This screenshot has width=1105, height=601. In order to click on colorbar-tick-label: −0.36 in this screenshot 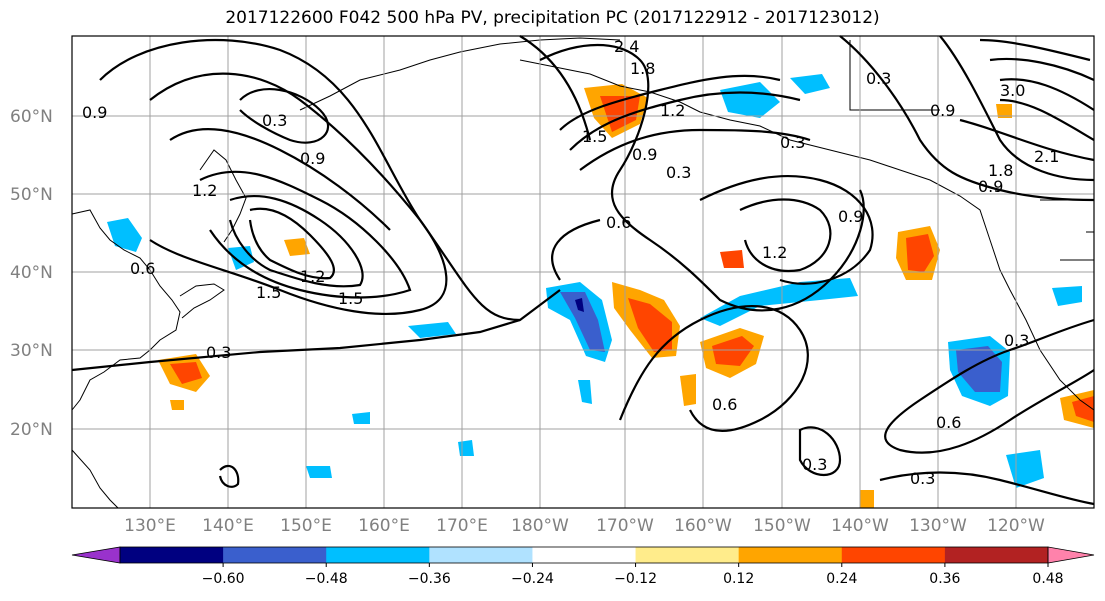, I will do `click(429, 579)`.